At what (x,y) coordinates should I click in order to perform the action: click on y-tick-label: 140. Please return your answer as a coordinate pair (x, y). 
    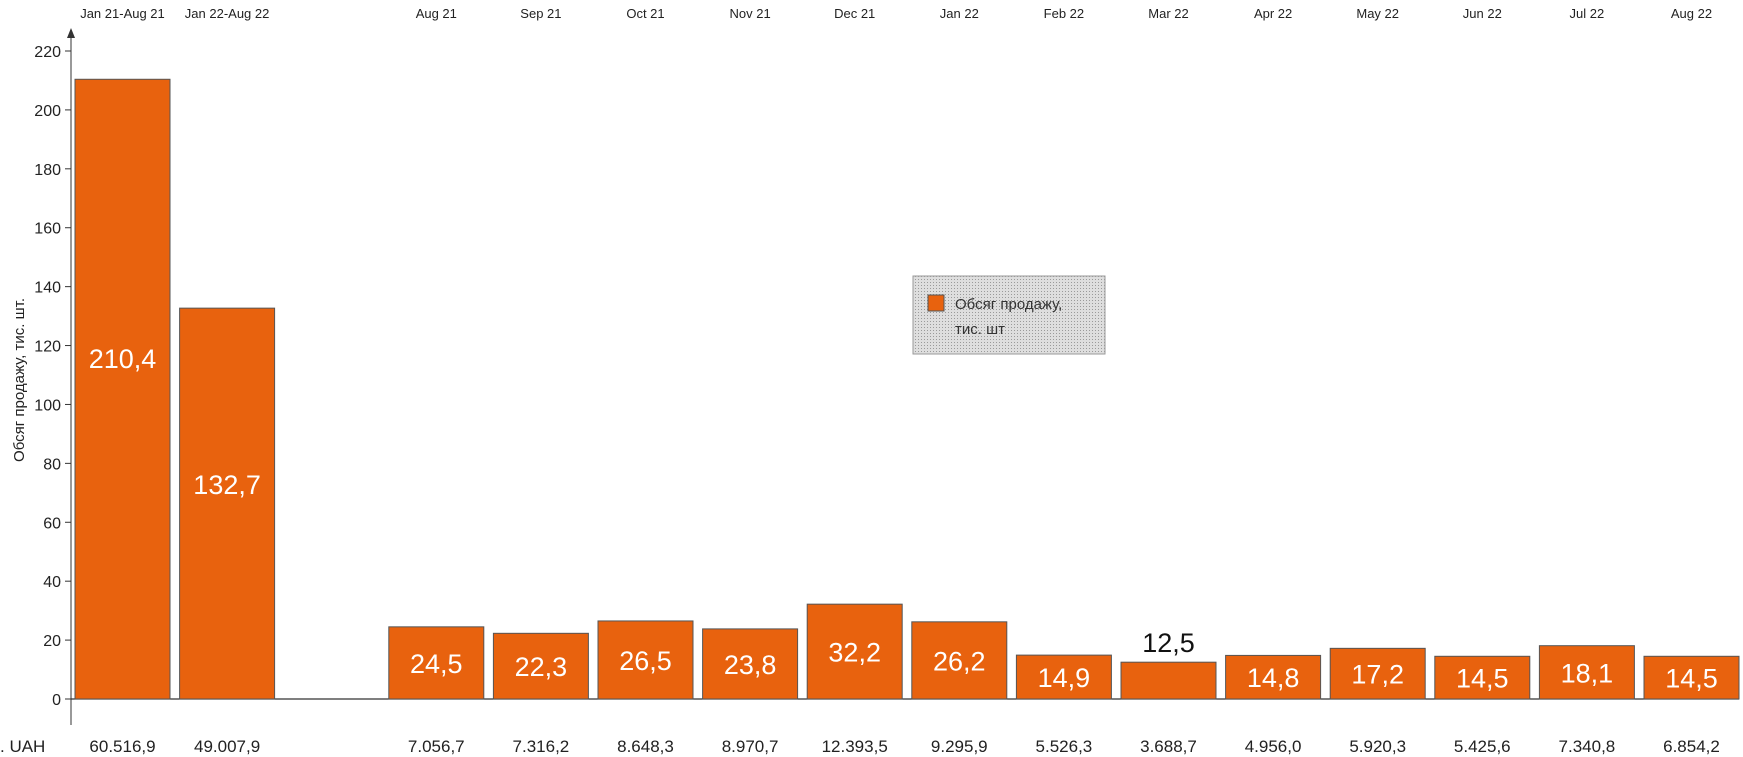
    Looking at the image, I should click on (47, 288).